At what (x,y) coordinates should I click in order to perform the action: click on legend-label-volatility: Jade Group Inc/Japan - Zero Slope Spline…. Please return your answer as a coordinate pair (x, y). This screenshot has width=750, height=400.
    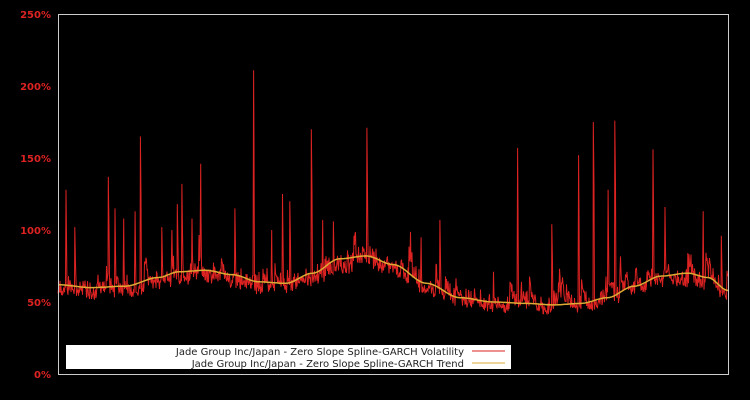
    Looking at the image, I should click on (319, 352).